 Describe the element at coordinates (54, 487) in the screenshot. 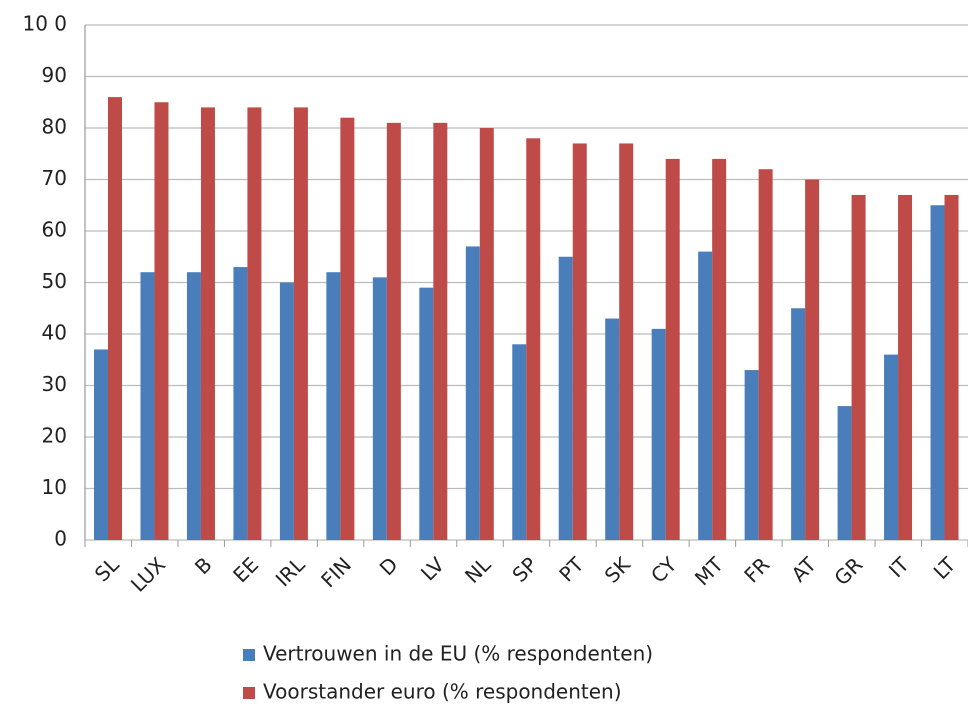

I see `y-tick-label: 10` at that location.